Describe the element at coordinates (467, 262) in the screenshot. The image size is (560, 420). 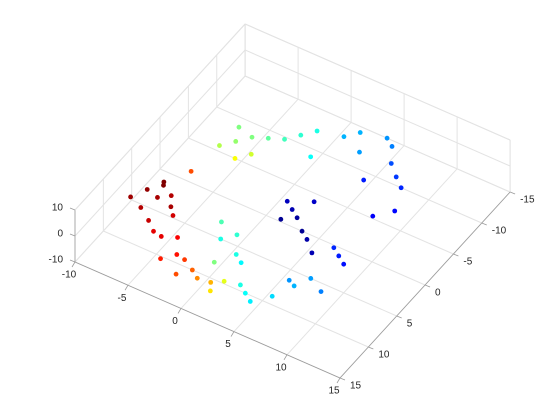
I see `y-tick-label: -5` at that location.